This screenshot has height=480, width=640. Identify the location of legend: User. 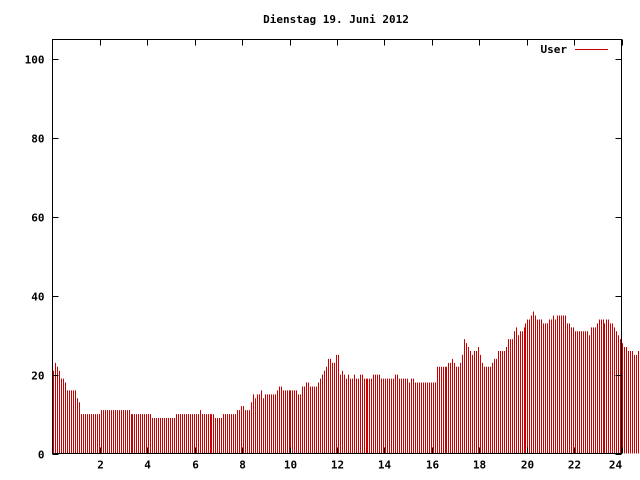
(574, 49).